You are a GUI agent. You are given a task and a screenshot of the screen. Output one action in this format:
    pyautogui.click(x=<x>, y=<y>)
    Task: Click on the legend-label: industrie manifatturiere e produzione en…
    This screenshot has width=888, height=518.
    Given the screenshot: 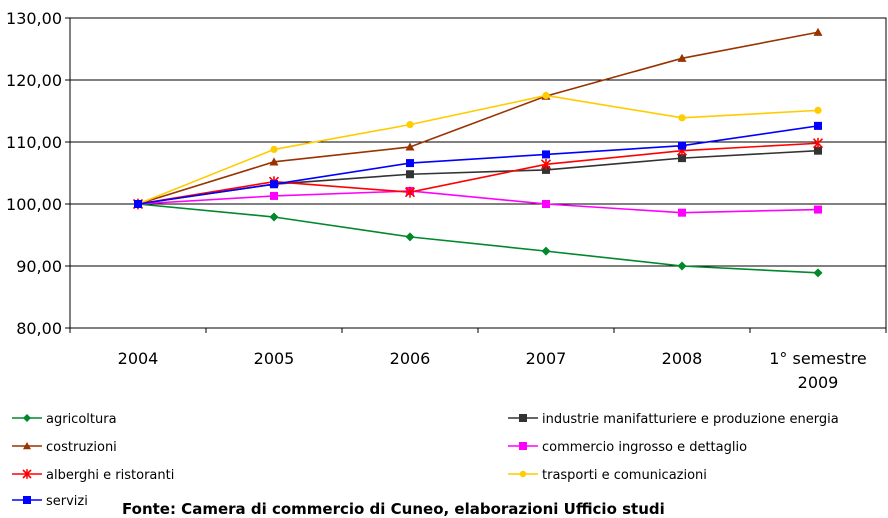 What is the action you would take?
    pyautogui.click(x=690, y=419)
    